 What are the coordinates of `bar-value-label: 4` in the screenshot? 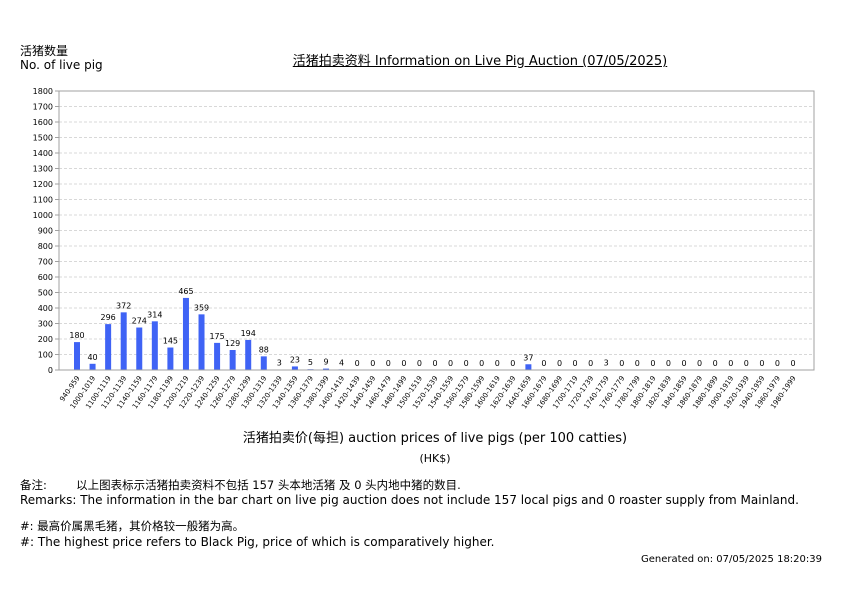 It's located at (341, 362).